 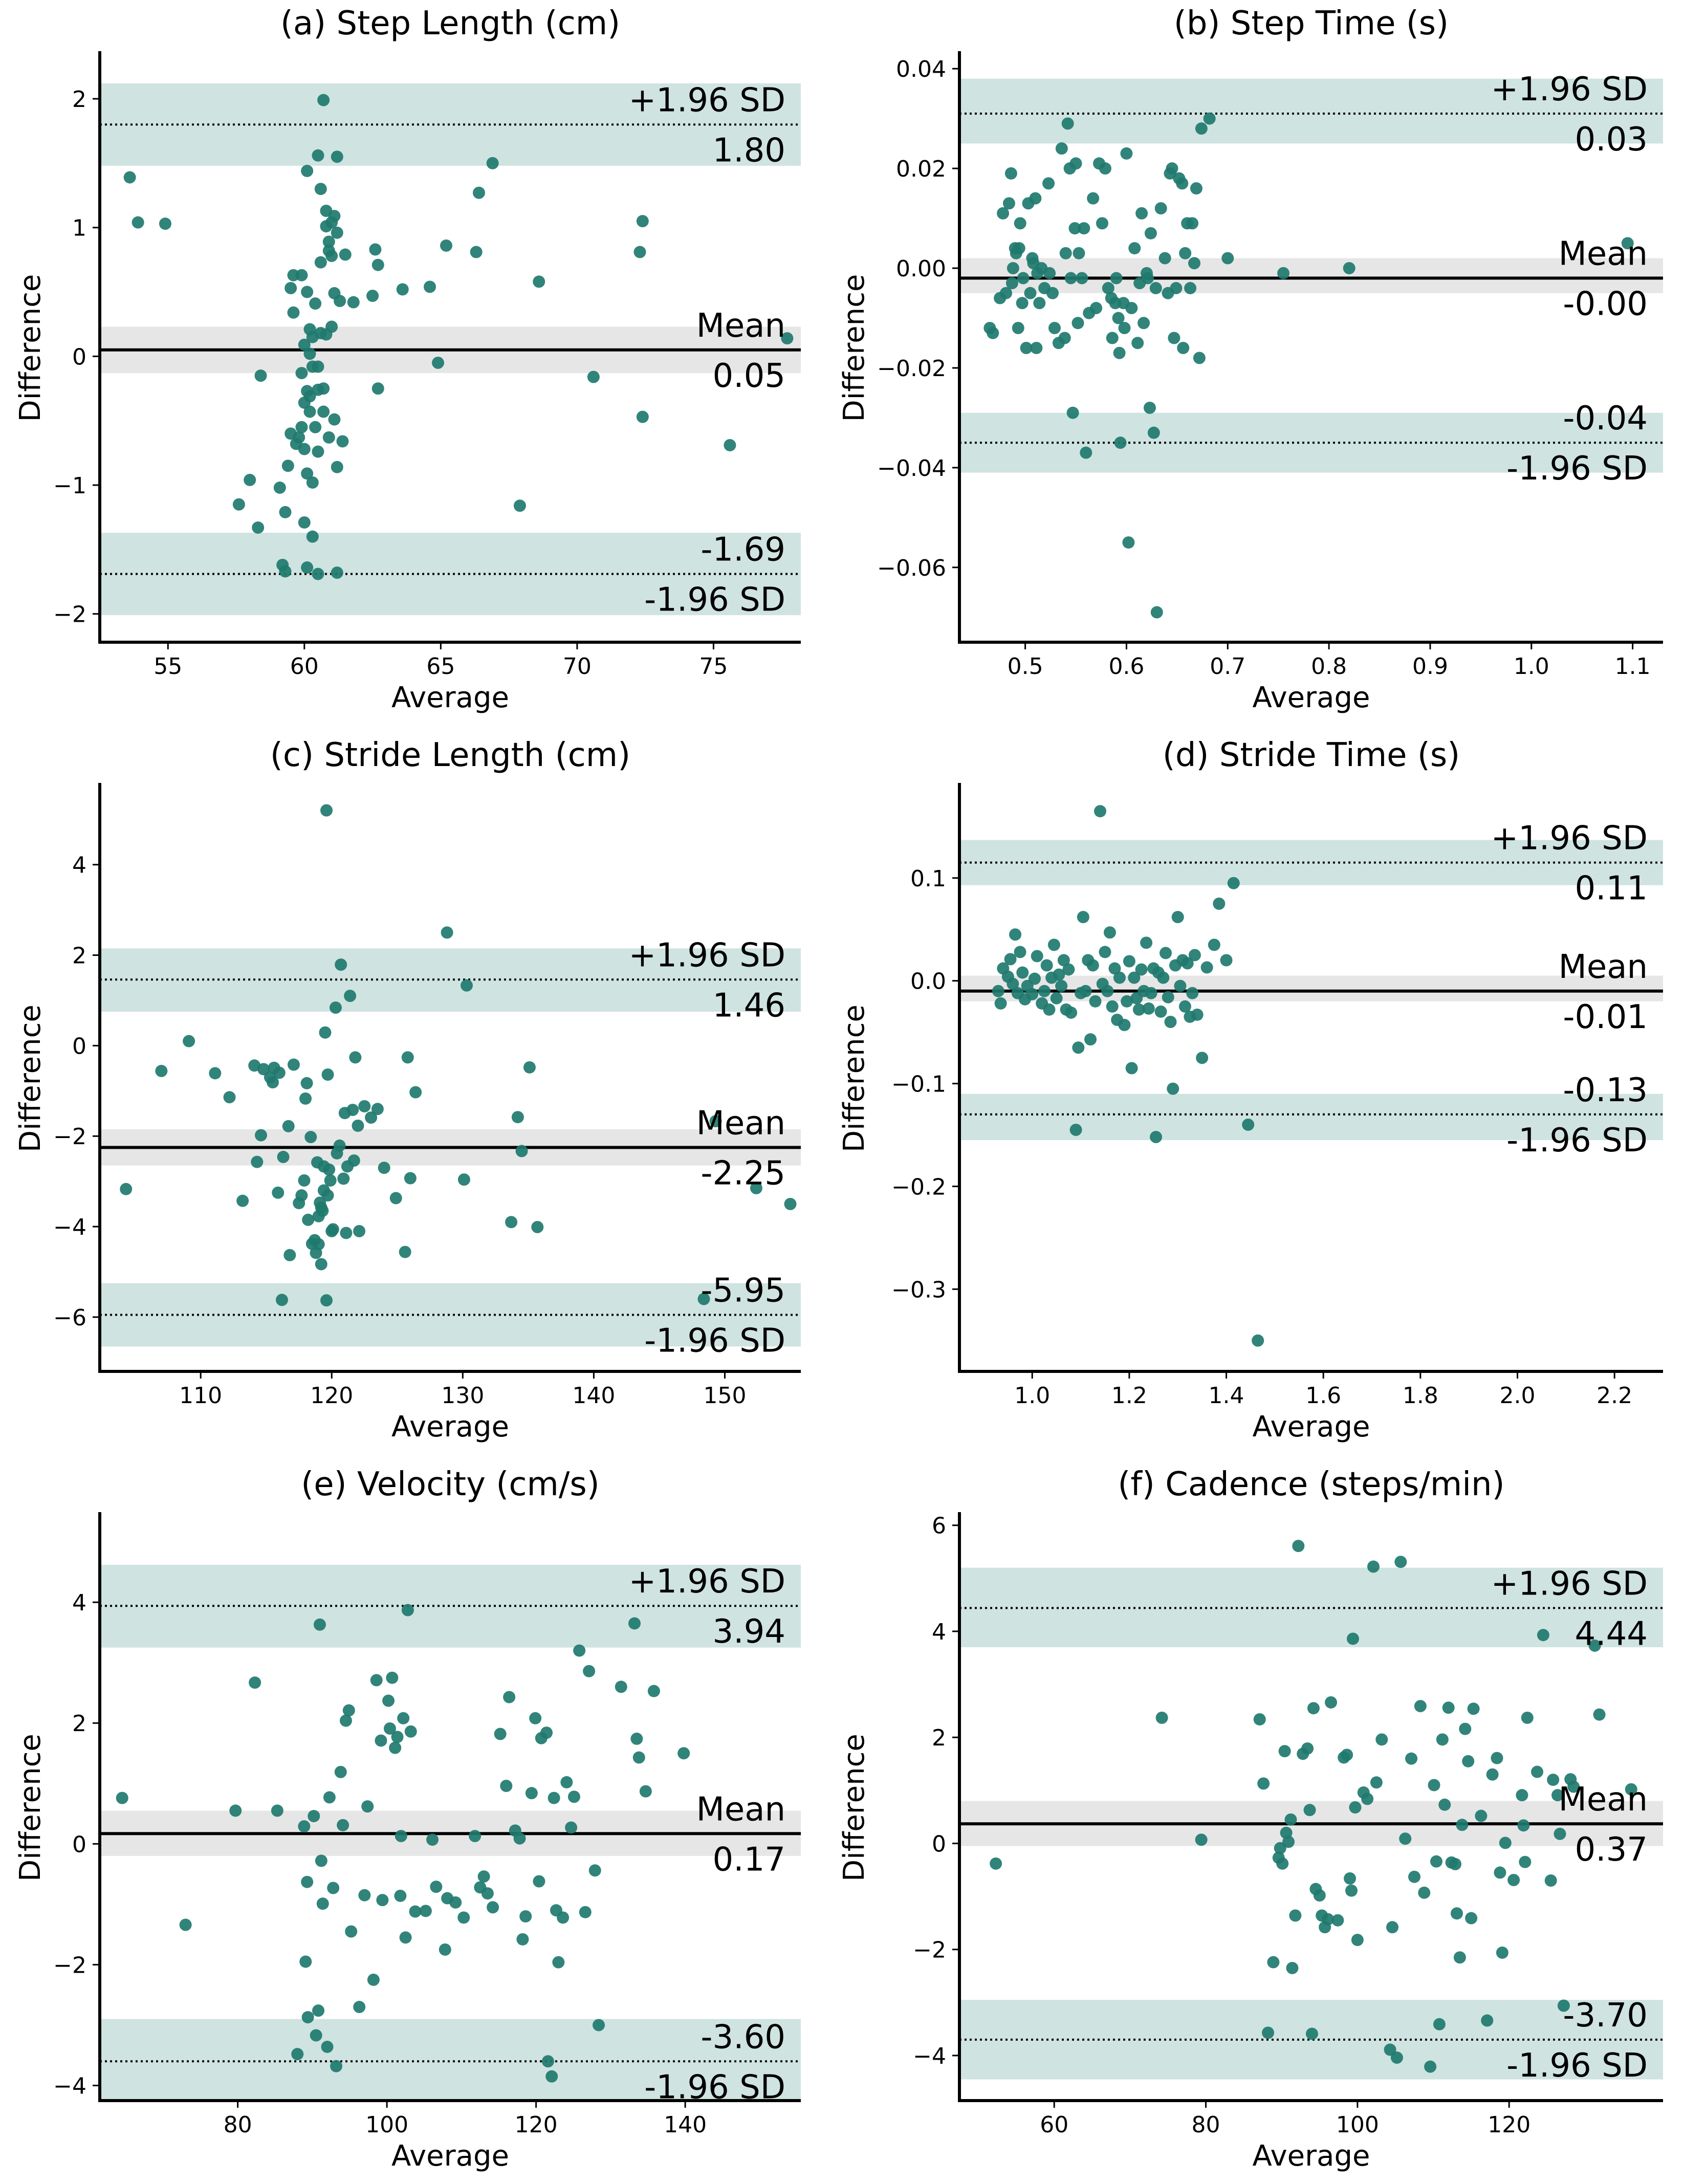 I want to click on x-tick-label: 1.0, so click(x=1532, y=666).